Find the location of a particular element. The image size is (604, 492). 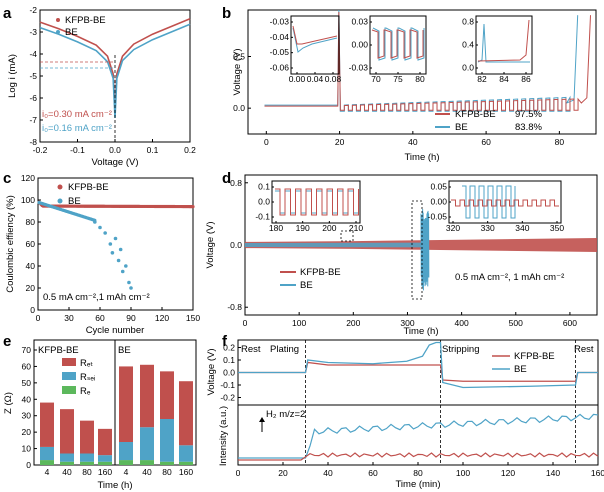

f-legend-kfpb: KFPB-BE is located at coordinates (534, 356).